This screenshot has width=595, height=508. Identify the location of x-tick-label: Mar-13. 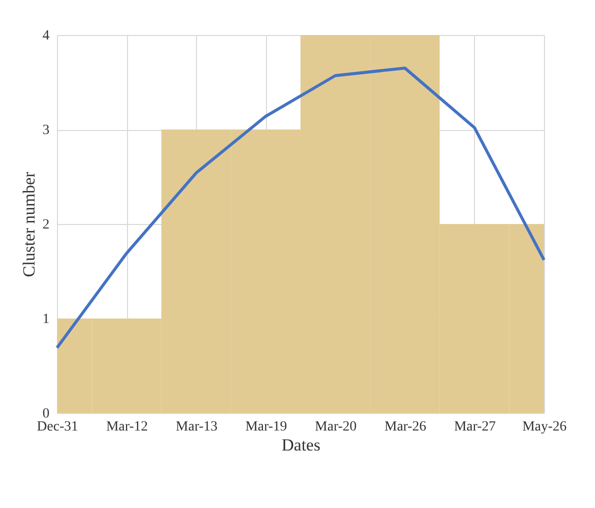
(197, 427).